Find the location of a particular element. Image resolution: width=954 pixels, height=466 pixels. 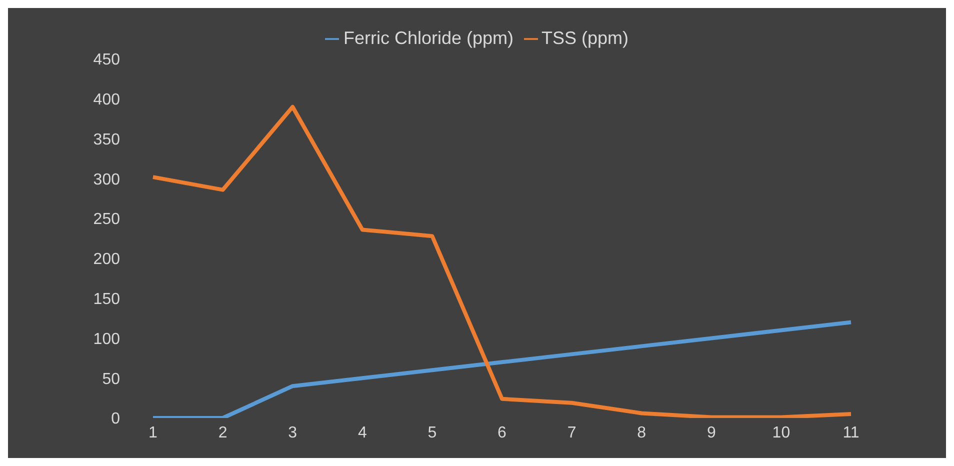

x-tick-label: 3 is located at coordinates (293, 433).